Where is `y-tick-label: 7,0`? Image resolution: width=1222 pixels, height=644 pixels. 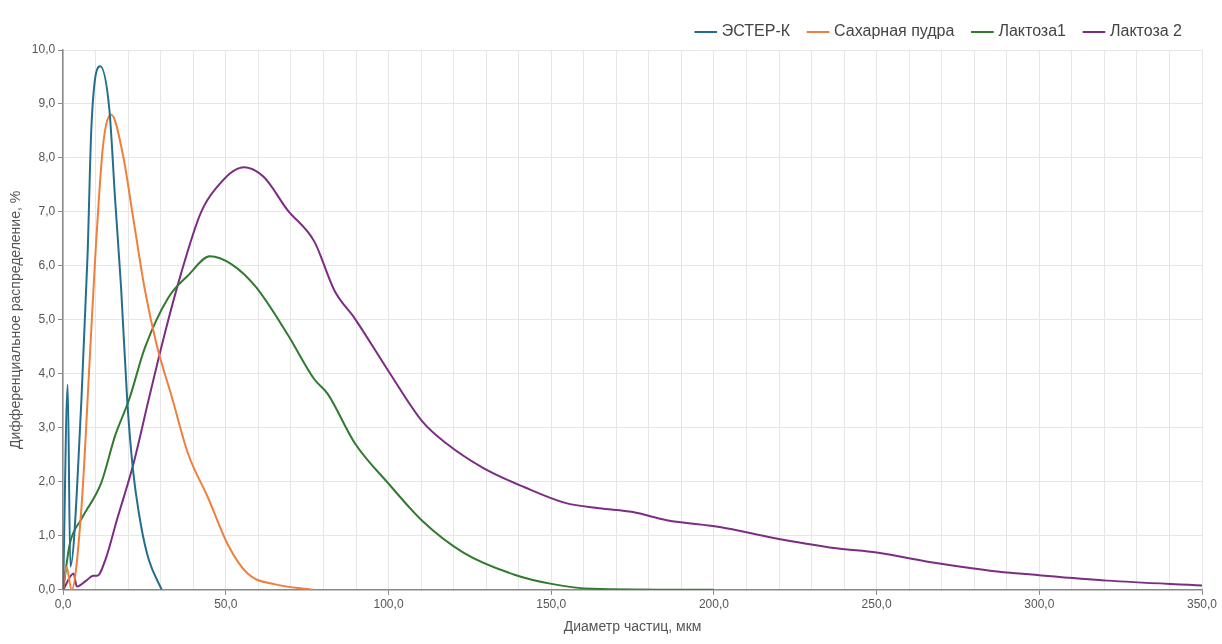 y-tick-label: 7,0 is located at coordinates (47, 211).